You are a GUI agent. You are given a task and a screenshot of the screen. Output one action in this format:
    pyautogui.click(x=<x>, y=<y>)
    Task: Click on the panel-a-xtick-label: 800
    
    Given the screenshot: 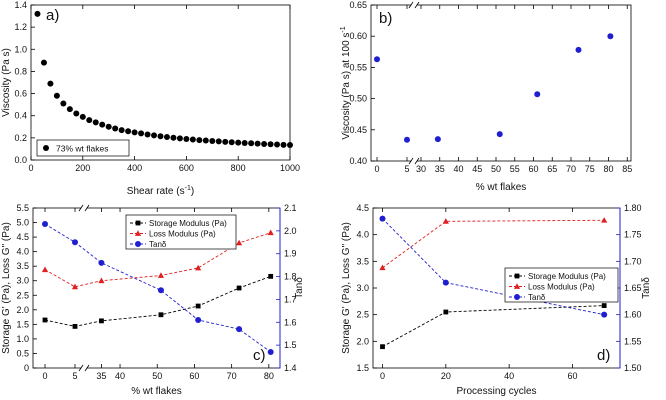 What is the action you would take?
    pyautogui.click(x=238, y=168)
    